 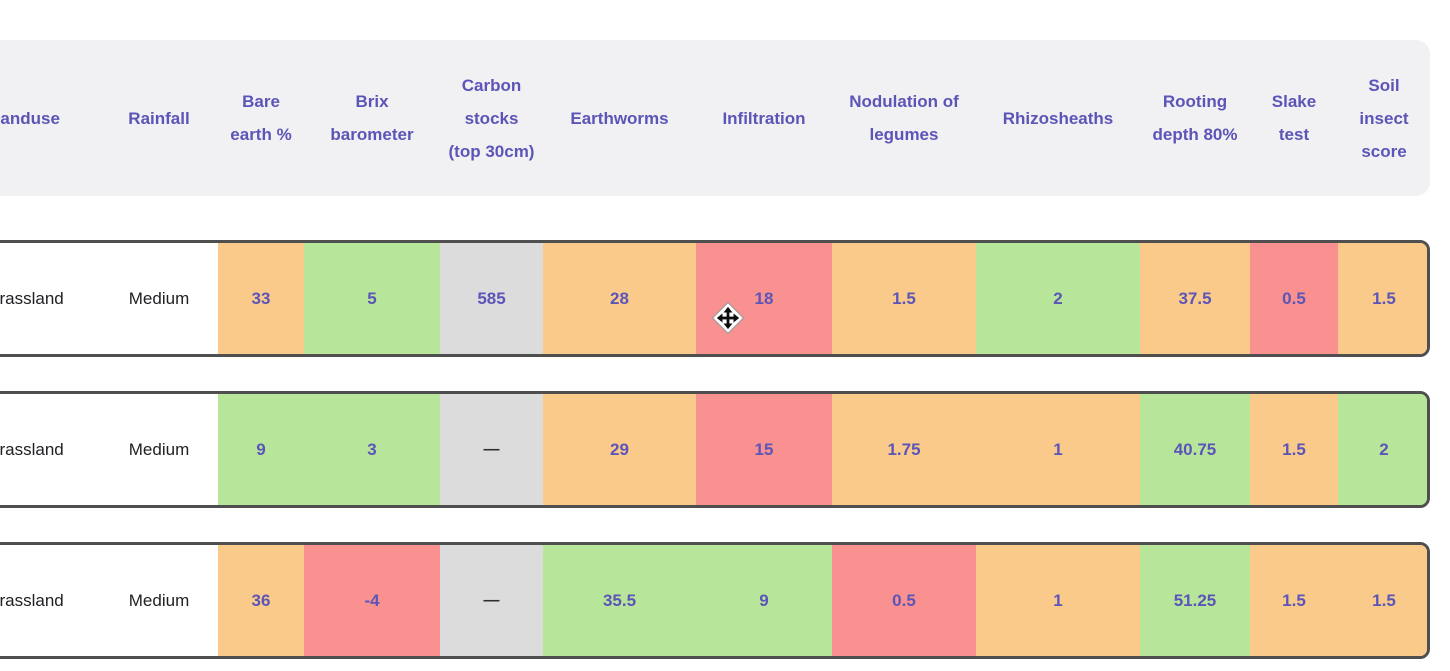 What do you see at coordinates (1382, 449) in the screenshot?
I see `cell-soil-insect-score: 2` at bounding box center [1382, 449].